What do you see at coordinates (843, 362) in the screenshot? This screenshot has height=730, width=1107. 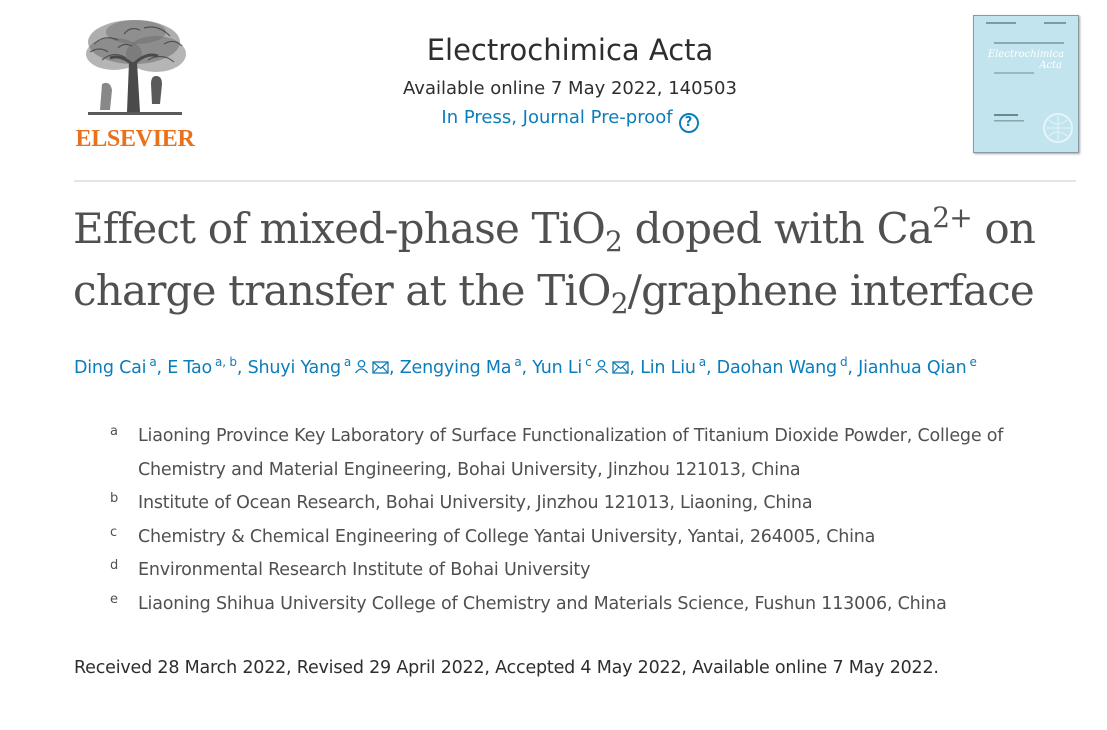 I see `author-affil-sup: d` at bounding box center [843, 362].